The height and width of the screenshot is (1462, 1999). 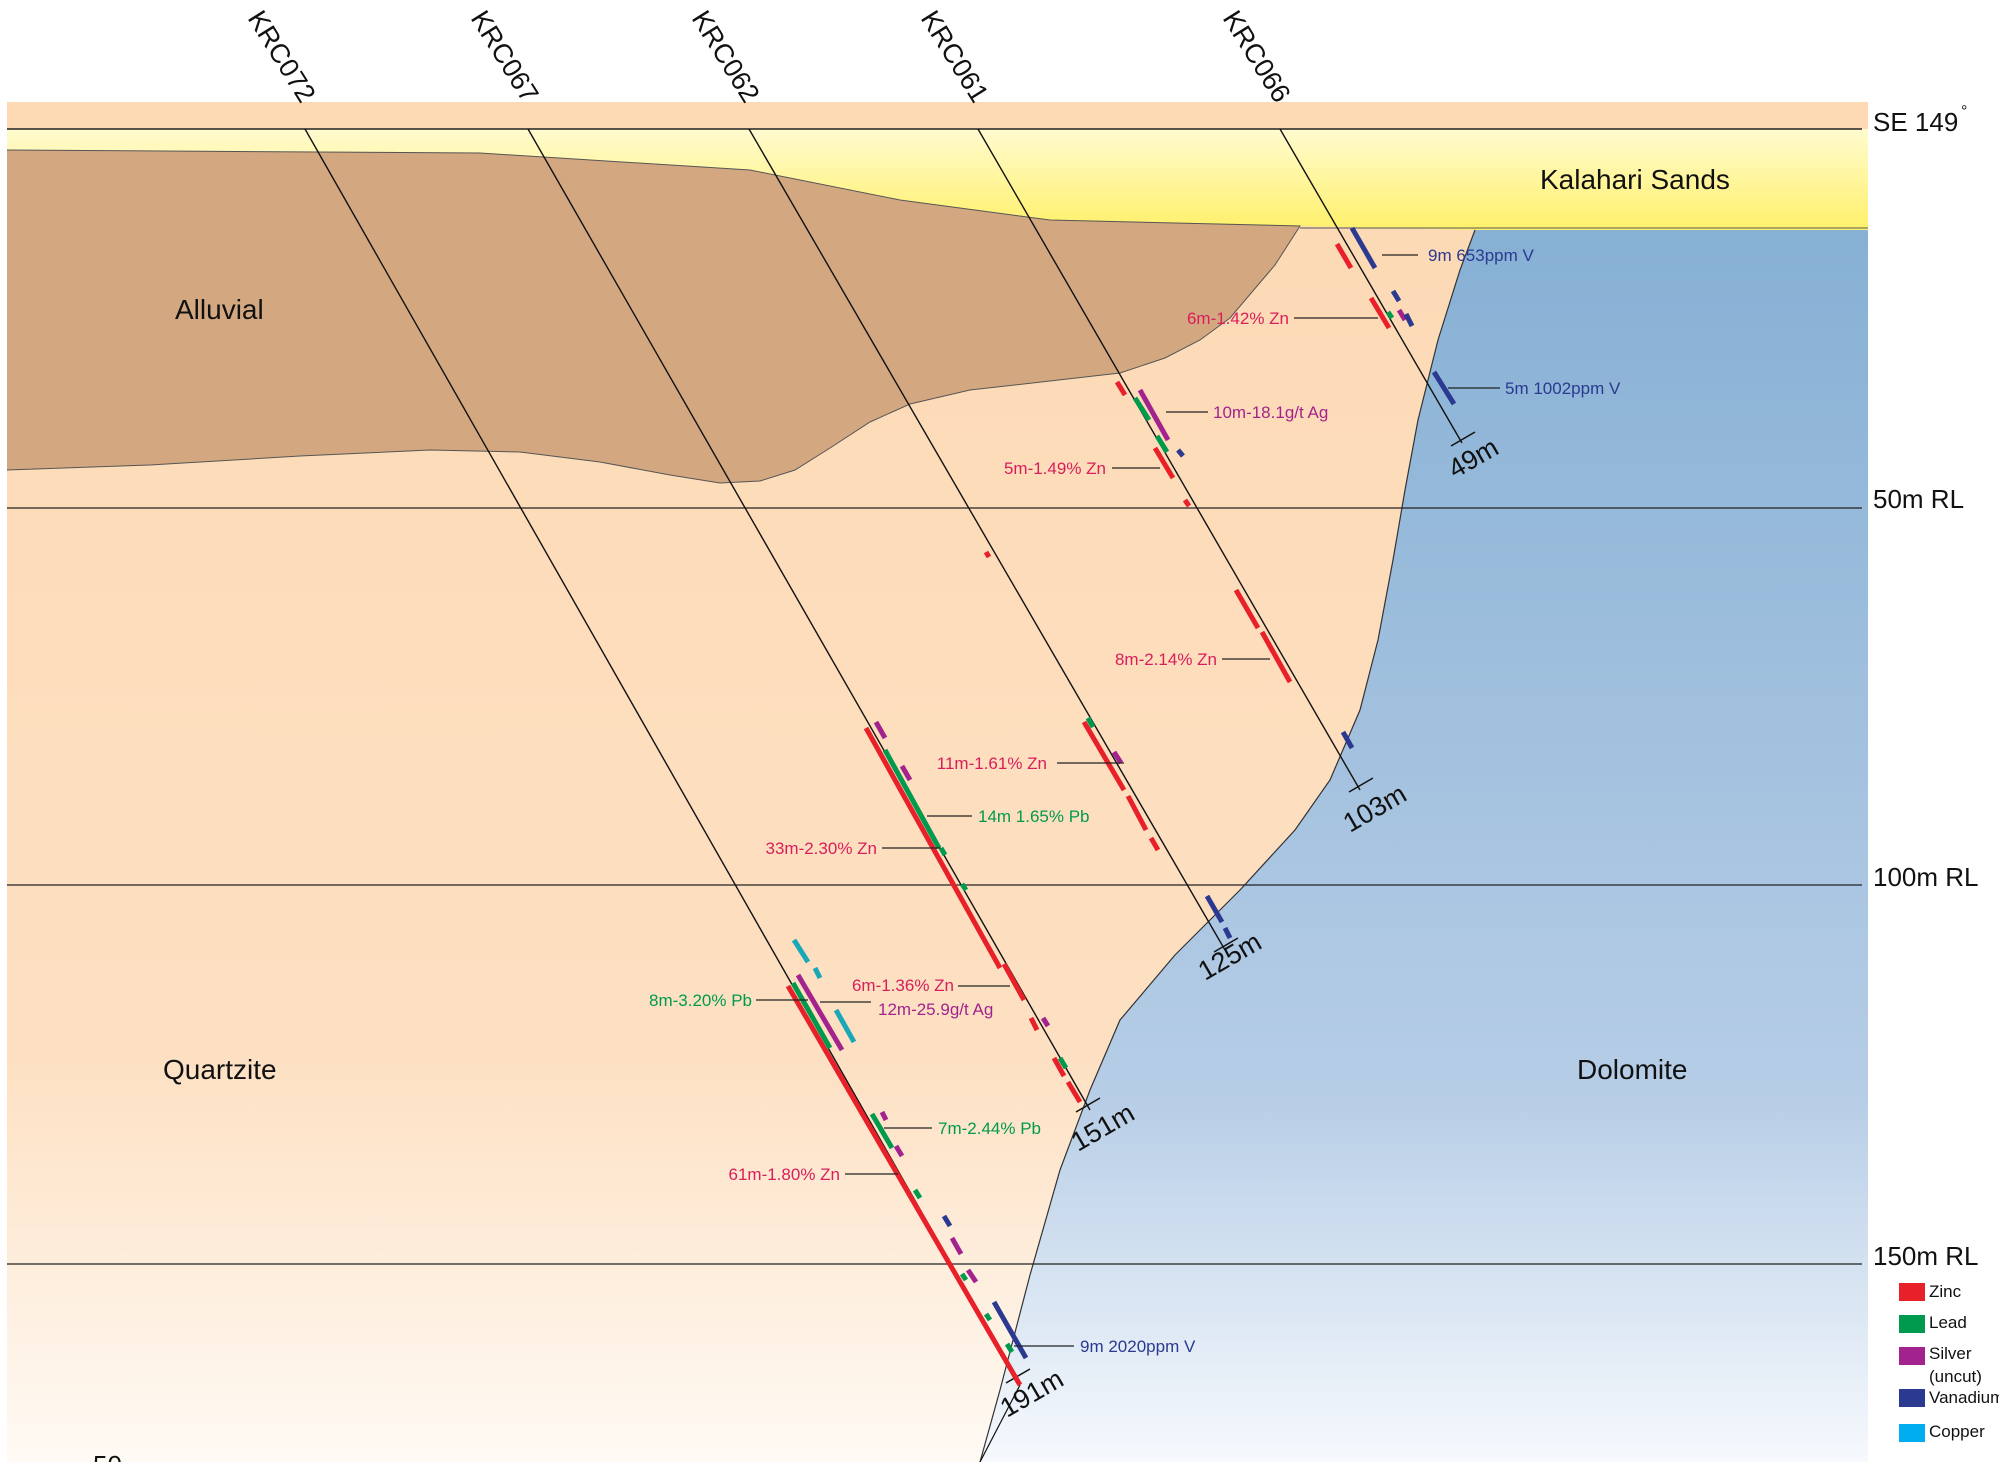 I want to click on alluvial-unit, so click(x=653, y=316).